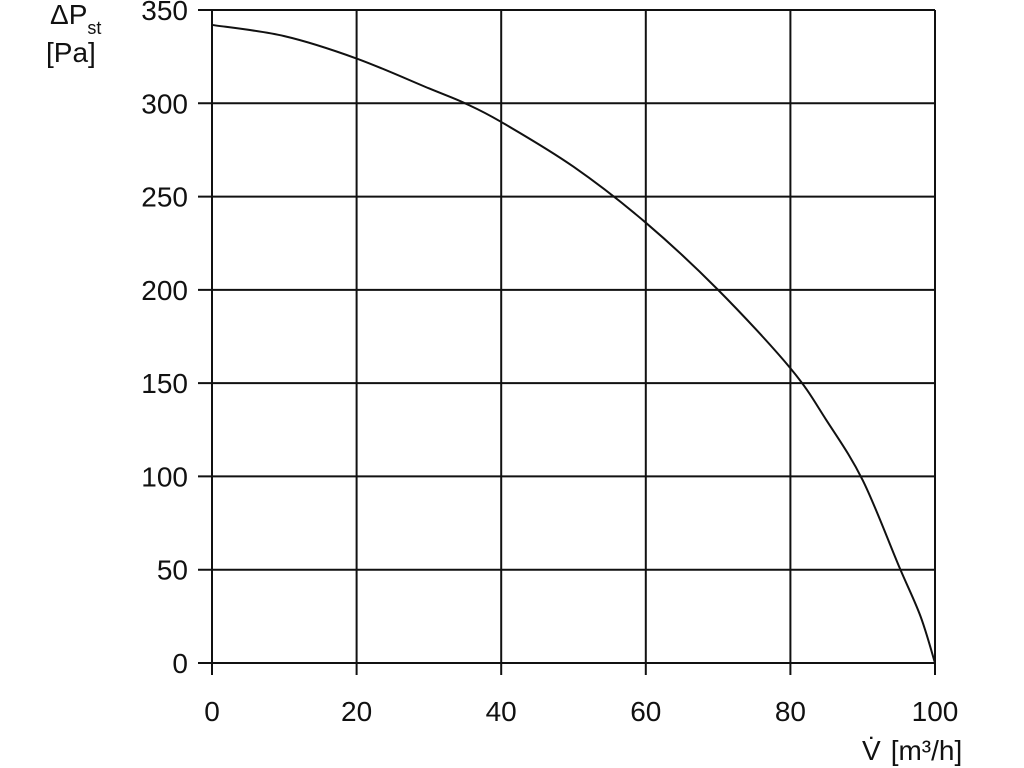  Describe the element at coordinates (501, 711) in the screenshot. I see `x-tick-label: 40` at that location.